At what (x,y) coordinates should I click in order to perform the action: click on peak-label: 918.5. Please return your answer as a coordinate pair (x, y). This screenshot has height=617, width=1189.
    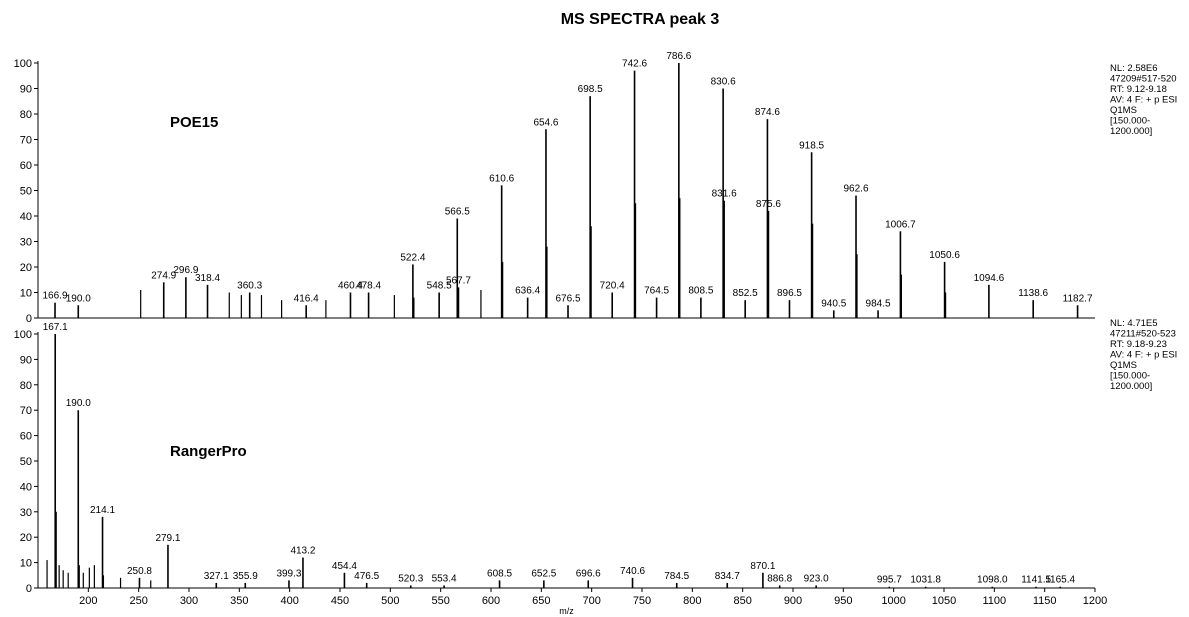
    Looking at the image, I should click on (811, 145).